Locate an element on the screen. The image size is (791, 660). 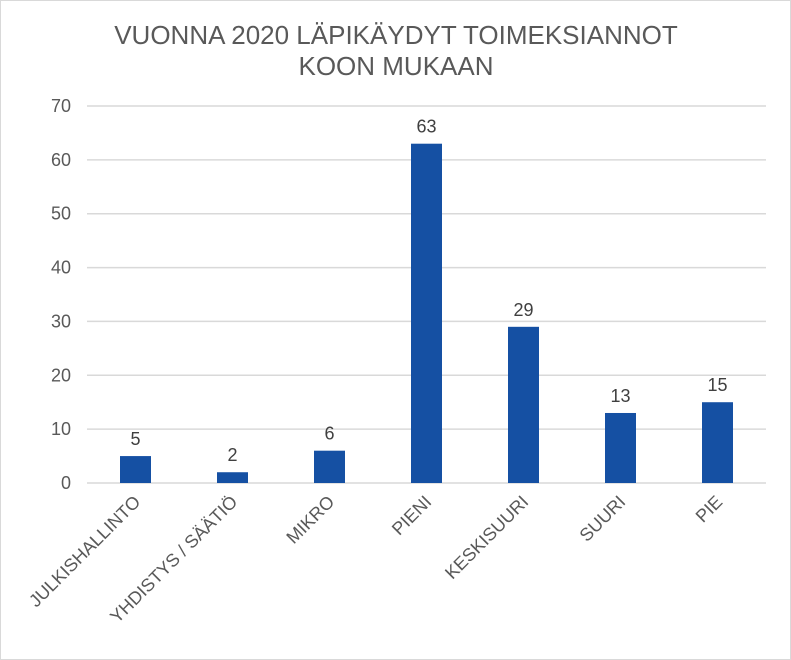
y-tick-label-40: 40 is located at coordinates (61, 268).